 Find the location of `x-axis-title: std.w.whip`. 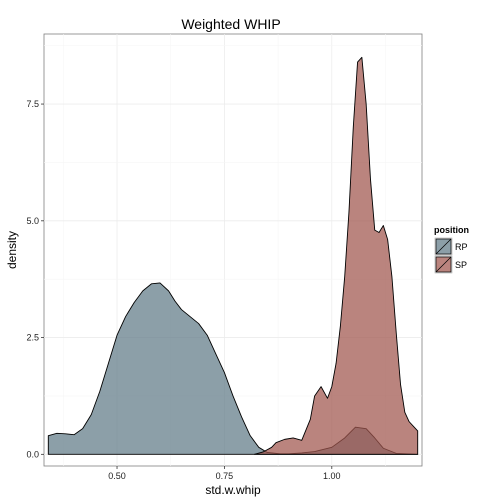

x-axis-title: std.w.whip is located at coordinates (233, 490).